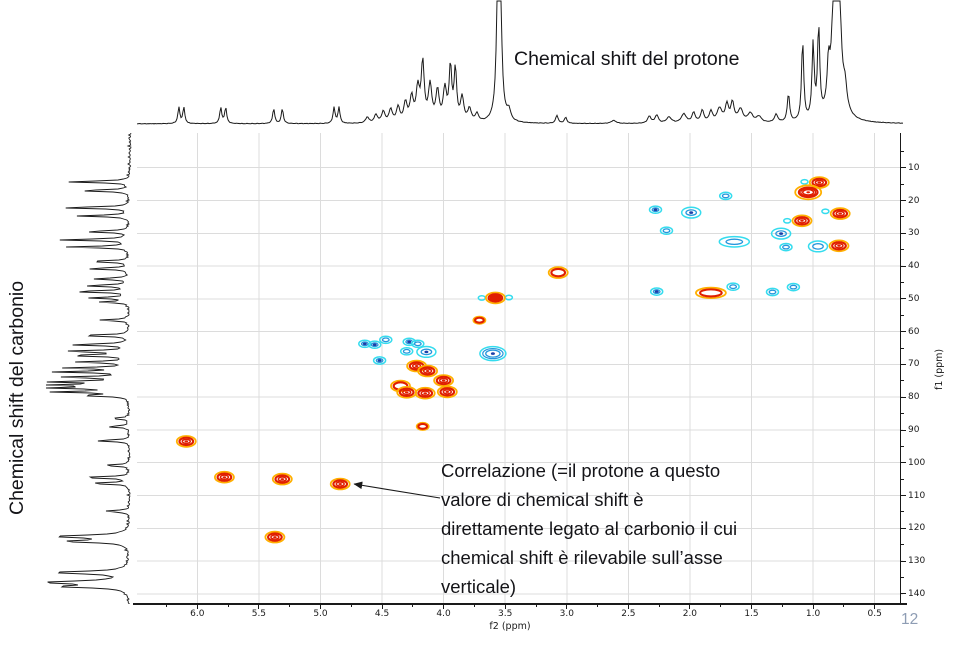 The height and width of the screenshot is (646, 957). What do you see at coordinates (382, 614) in the screenshot?
I see `f2-tick-label: 4.5` at bounding box center [382, 614].